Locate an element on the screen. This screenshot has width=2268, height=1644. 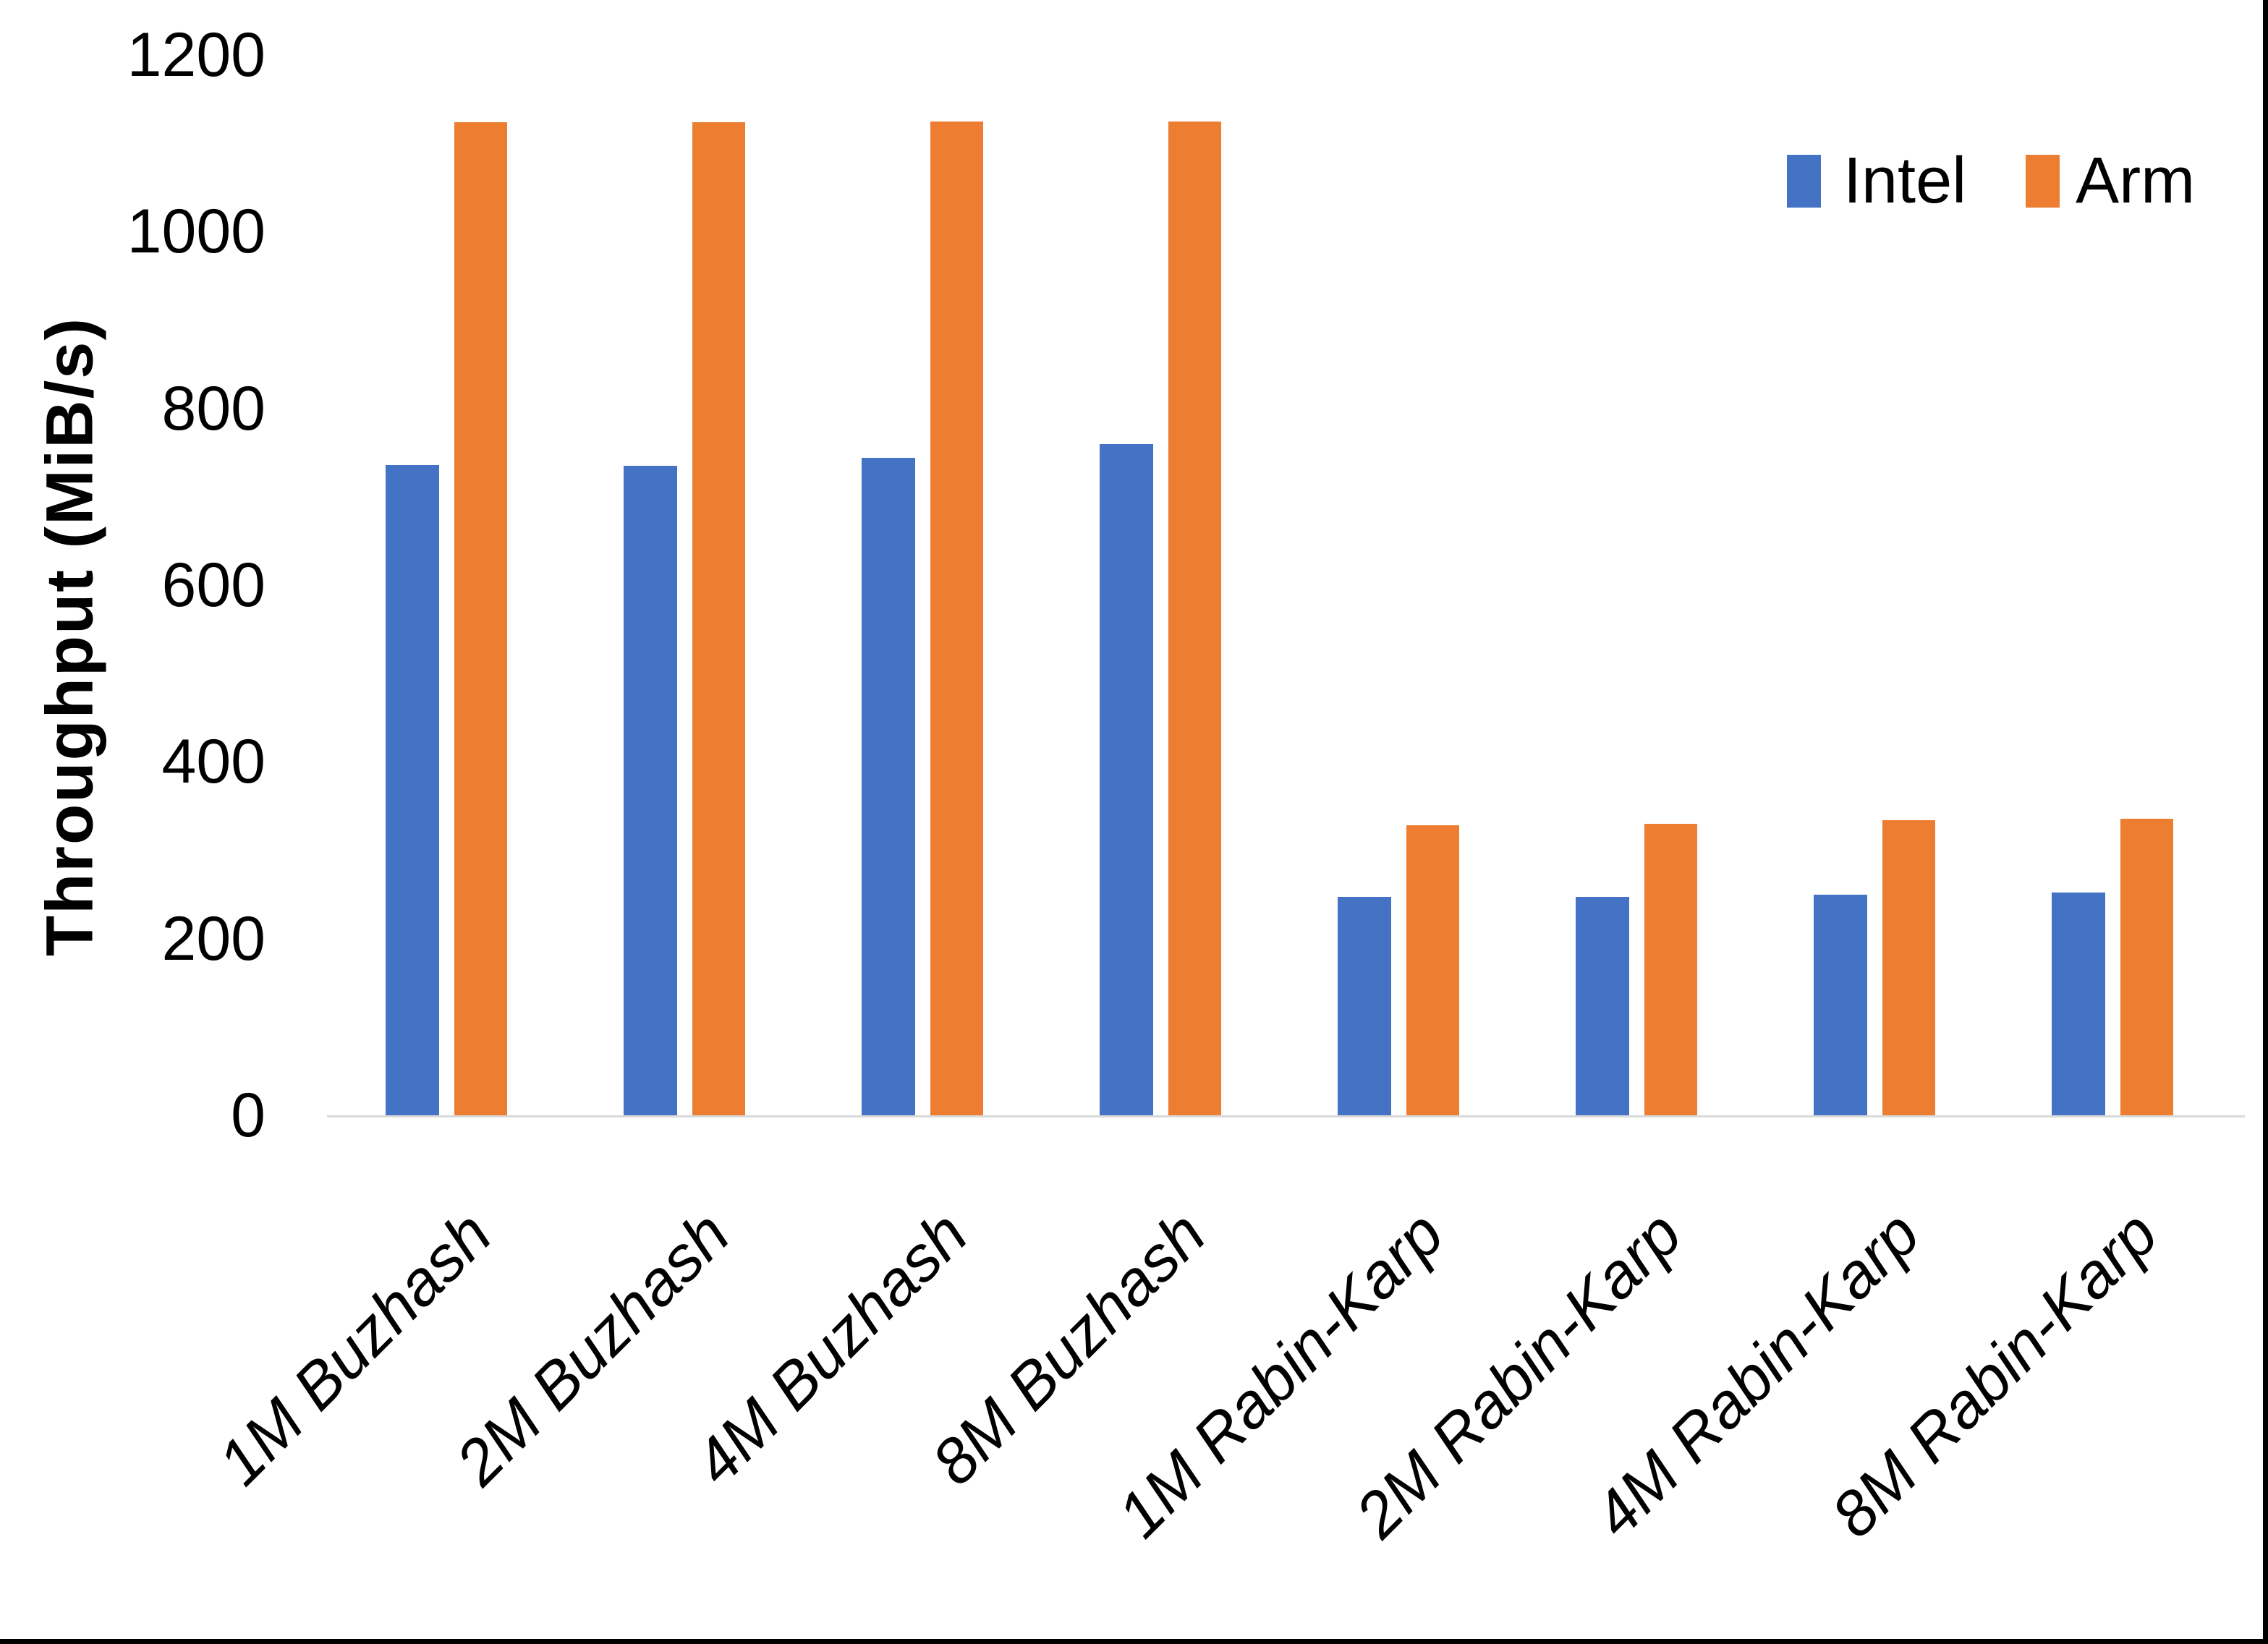
screenshot-bottom-border is located at coordinates (1134, 1641).